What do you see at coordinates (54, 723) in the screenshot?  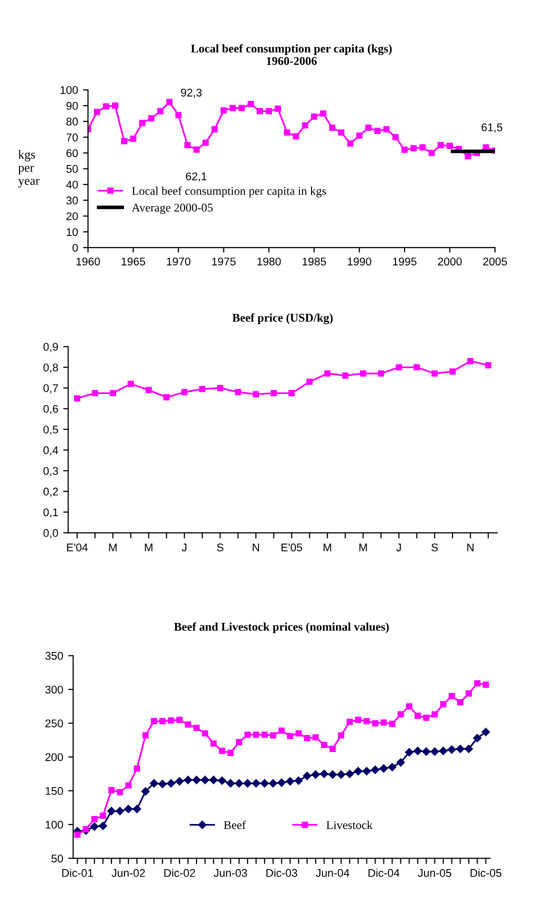 I see `y-tick-label: 250` at bounding box center [54, 723].